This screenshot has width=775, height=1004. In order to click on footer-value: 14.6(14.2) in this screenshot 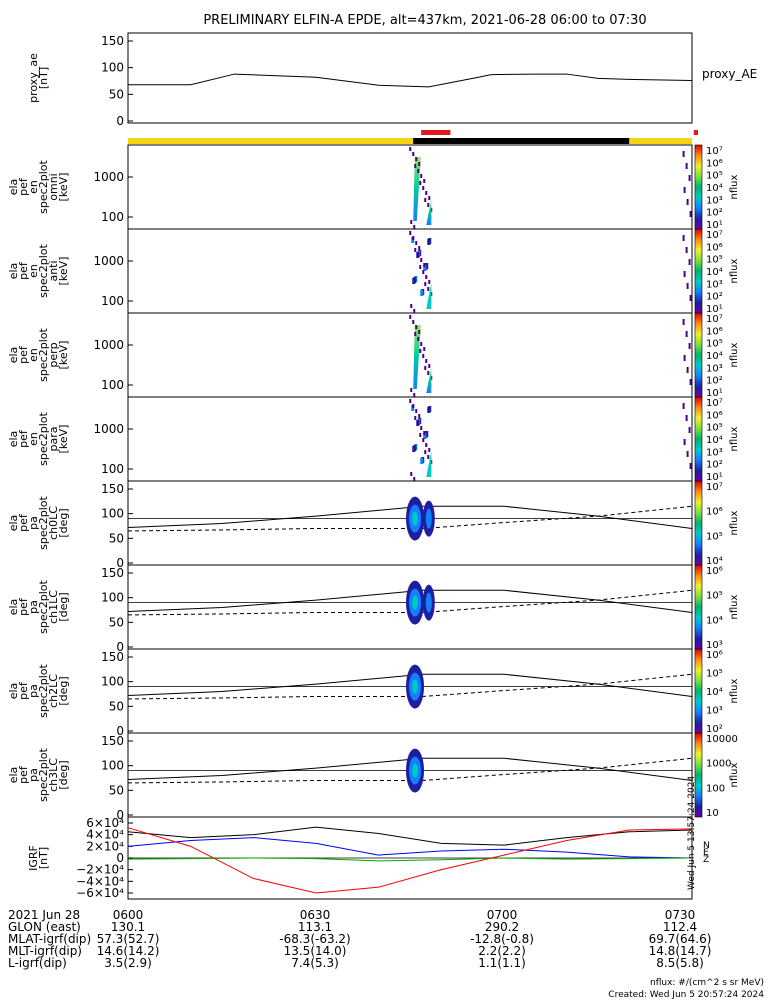, I will do `click(128, 951)`.